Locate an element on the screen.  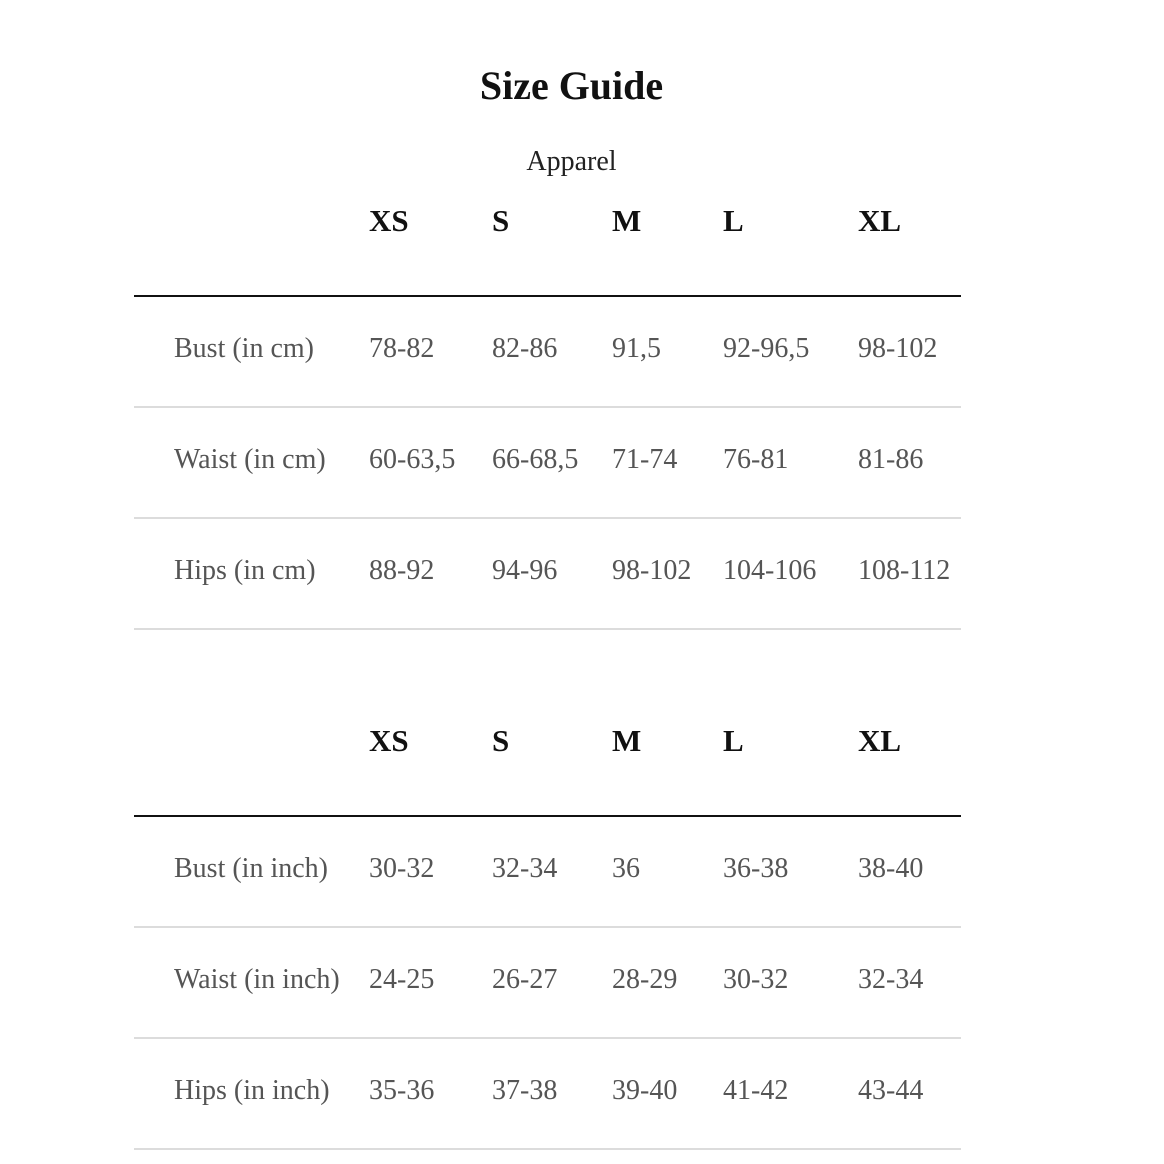
measurement-cell: 104-106 is located at coordinates (770, 570).